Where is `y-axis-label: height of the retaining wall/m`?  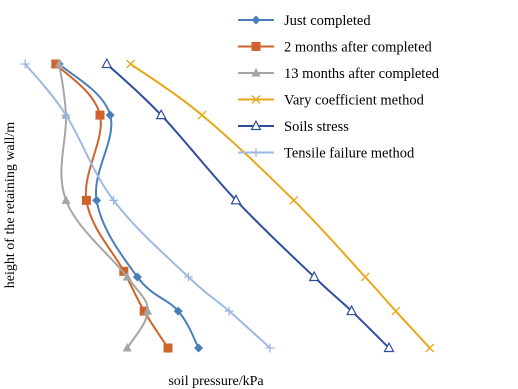
y-axis-label: height of the retaining wall/m is located at coordinates (10, 205).